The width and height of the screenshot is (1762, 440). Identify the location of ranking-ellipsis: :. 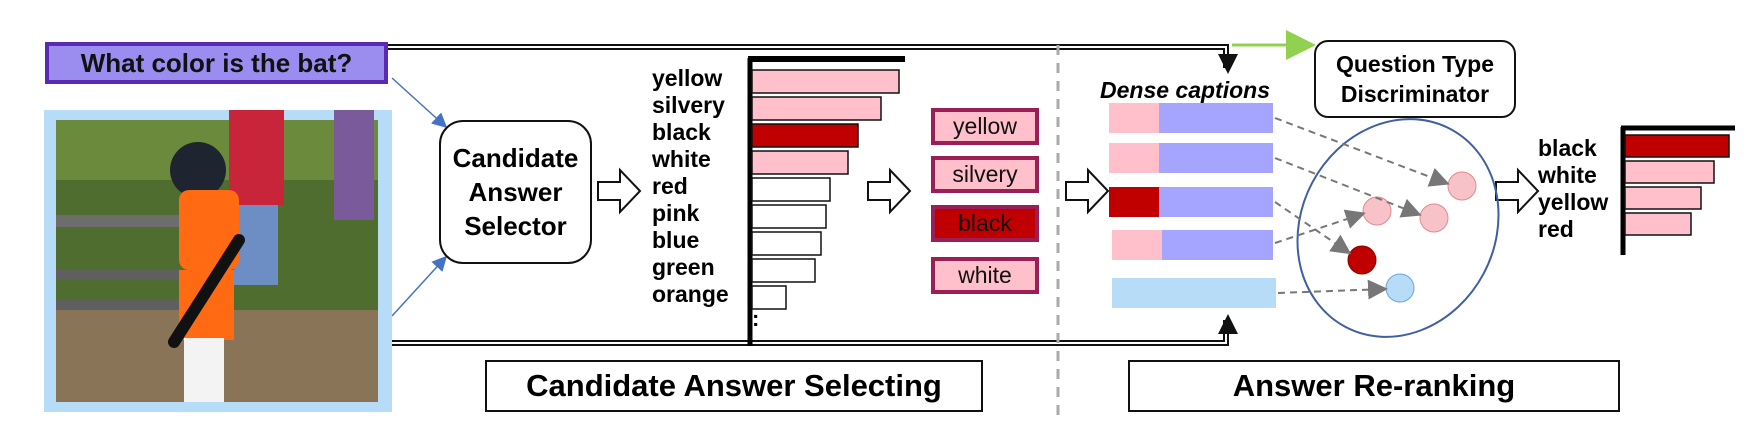
(756, 318).